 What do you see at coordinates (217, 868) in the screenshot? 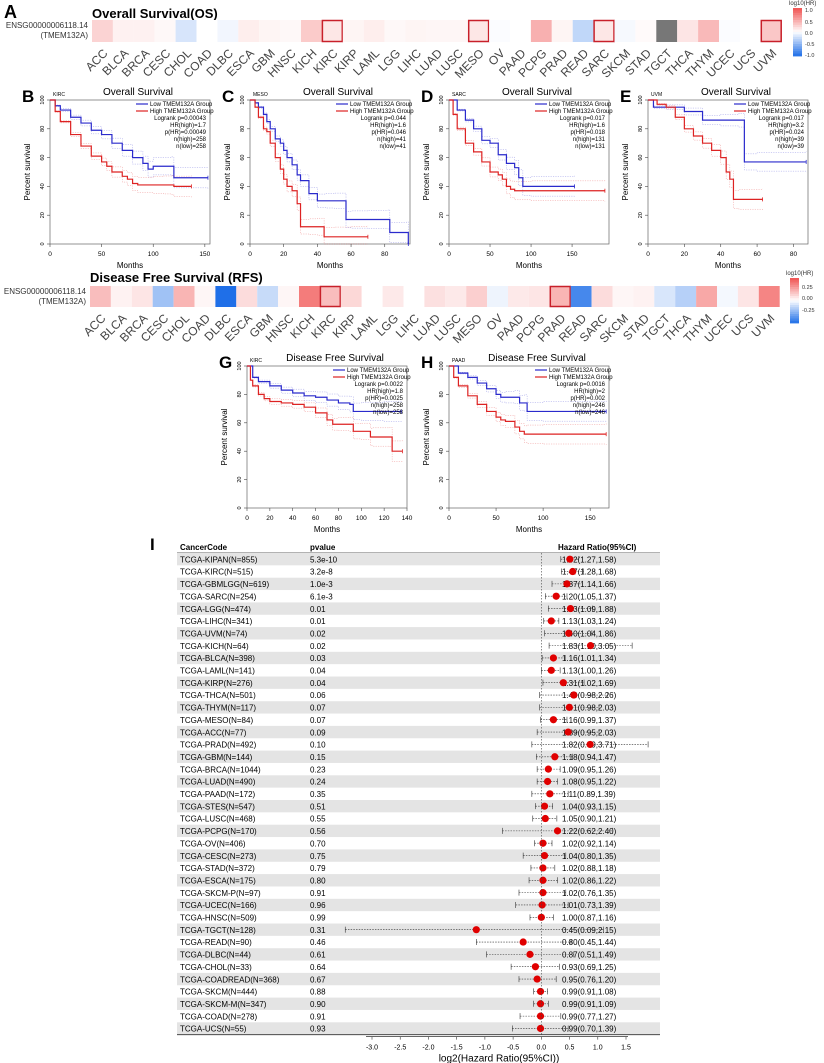
I see `cancer-code: TCGA-STAD(N=372)` at bounding box center [217, 868].